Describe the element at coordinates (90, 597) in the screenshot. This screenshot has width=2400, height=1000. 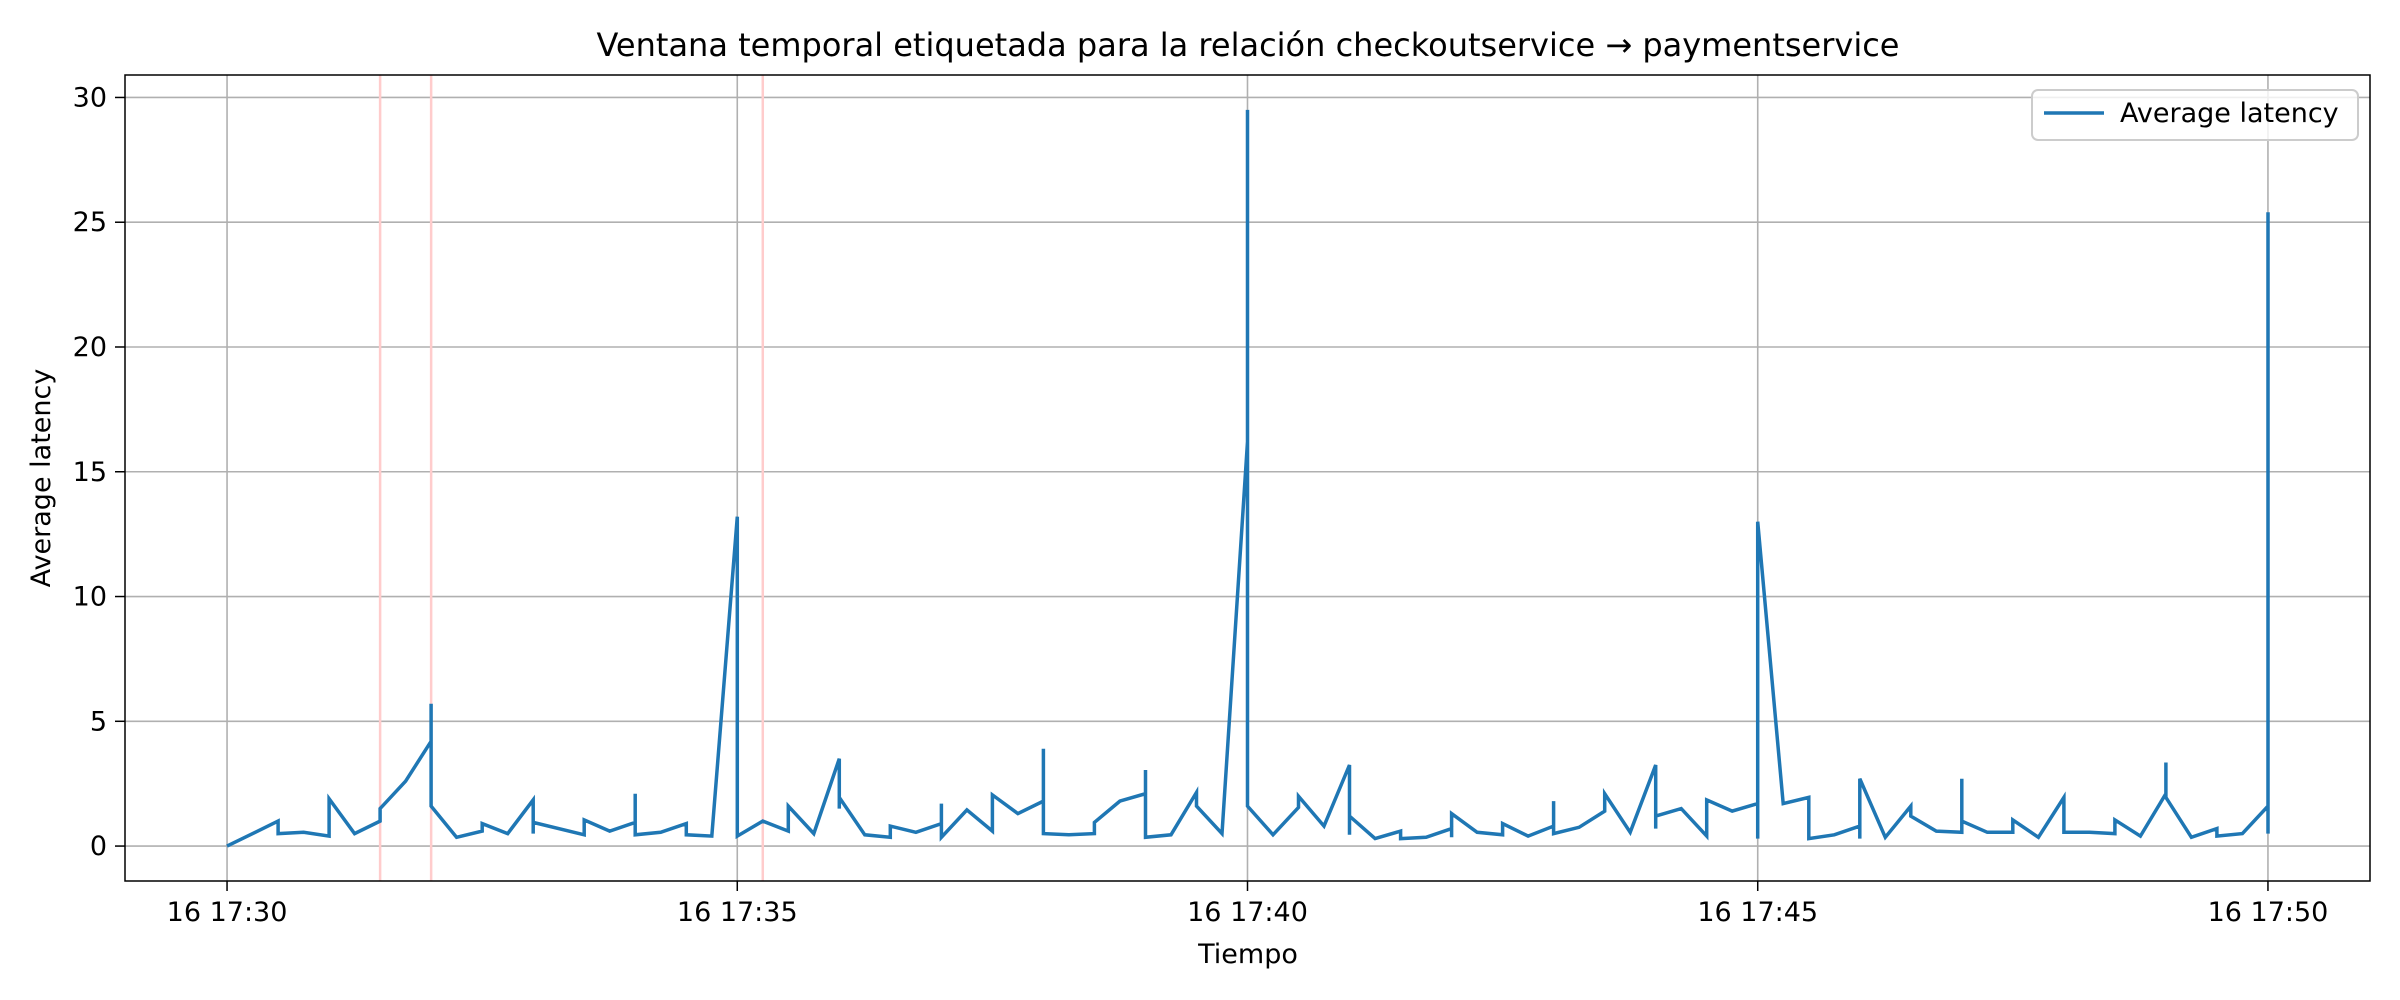
I see `y-tick-label: 10` at that location.